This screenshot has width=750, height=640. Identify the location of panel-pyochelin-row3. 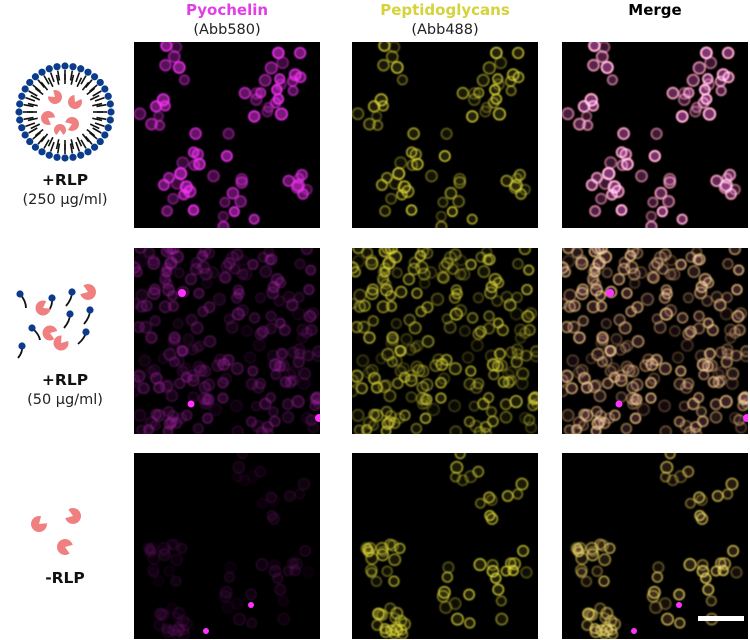
(227, 546).